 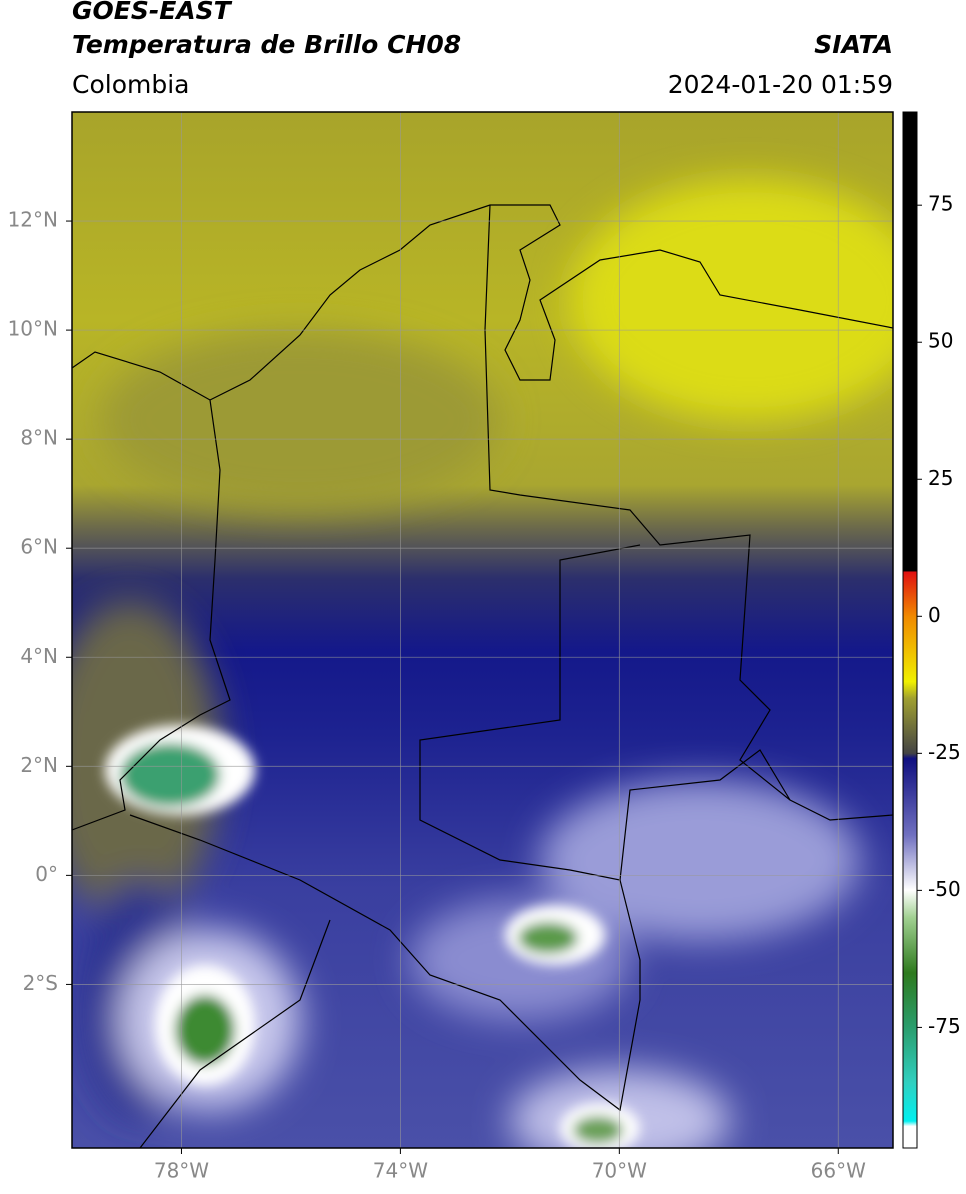 What do you see at coordinates (944, 752) in the screenshot?
I see `colorbar-tick-label: -25` at bounding box center [944, 752].